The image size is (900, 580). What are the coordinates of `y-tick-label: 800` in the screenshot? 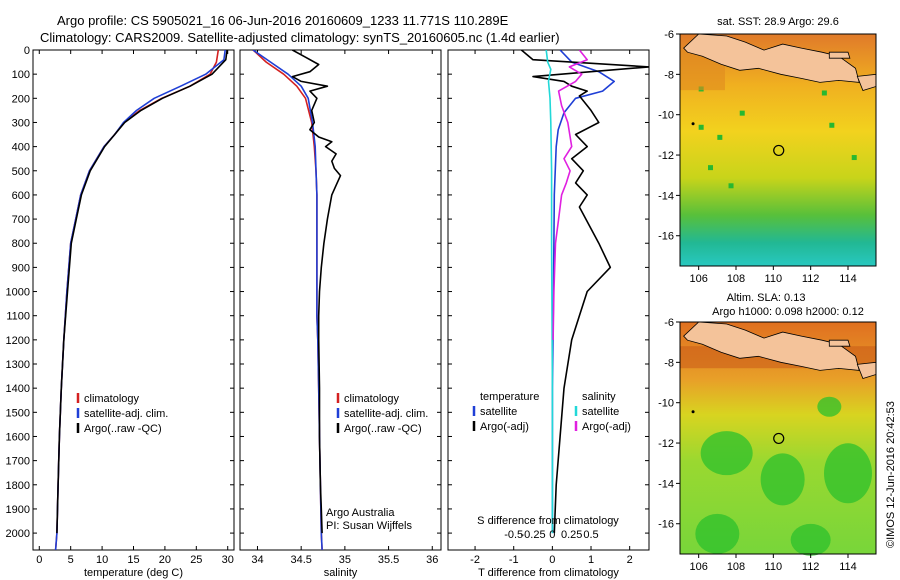 It's located at (21, 244).